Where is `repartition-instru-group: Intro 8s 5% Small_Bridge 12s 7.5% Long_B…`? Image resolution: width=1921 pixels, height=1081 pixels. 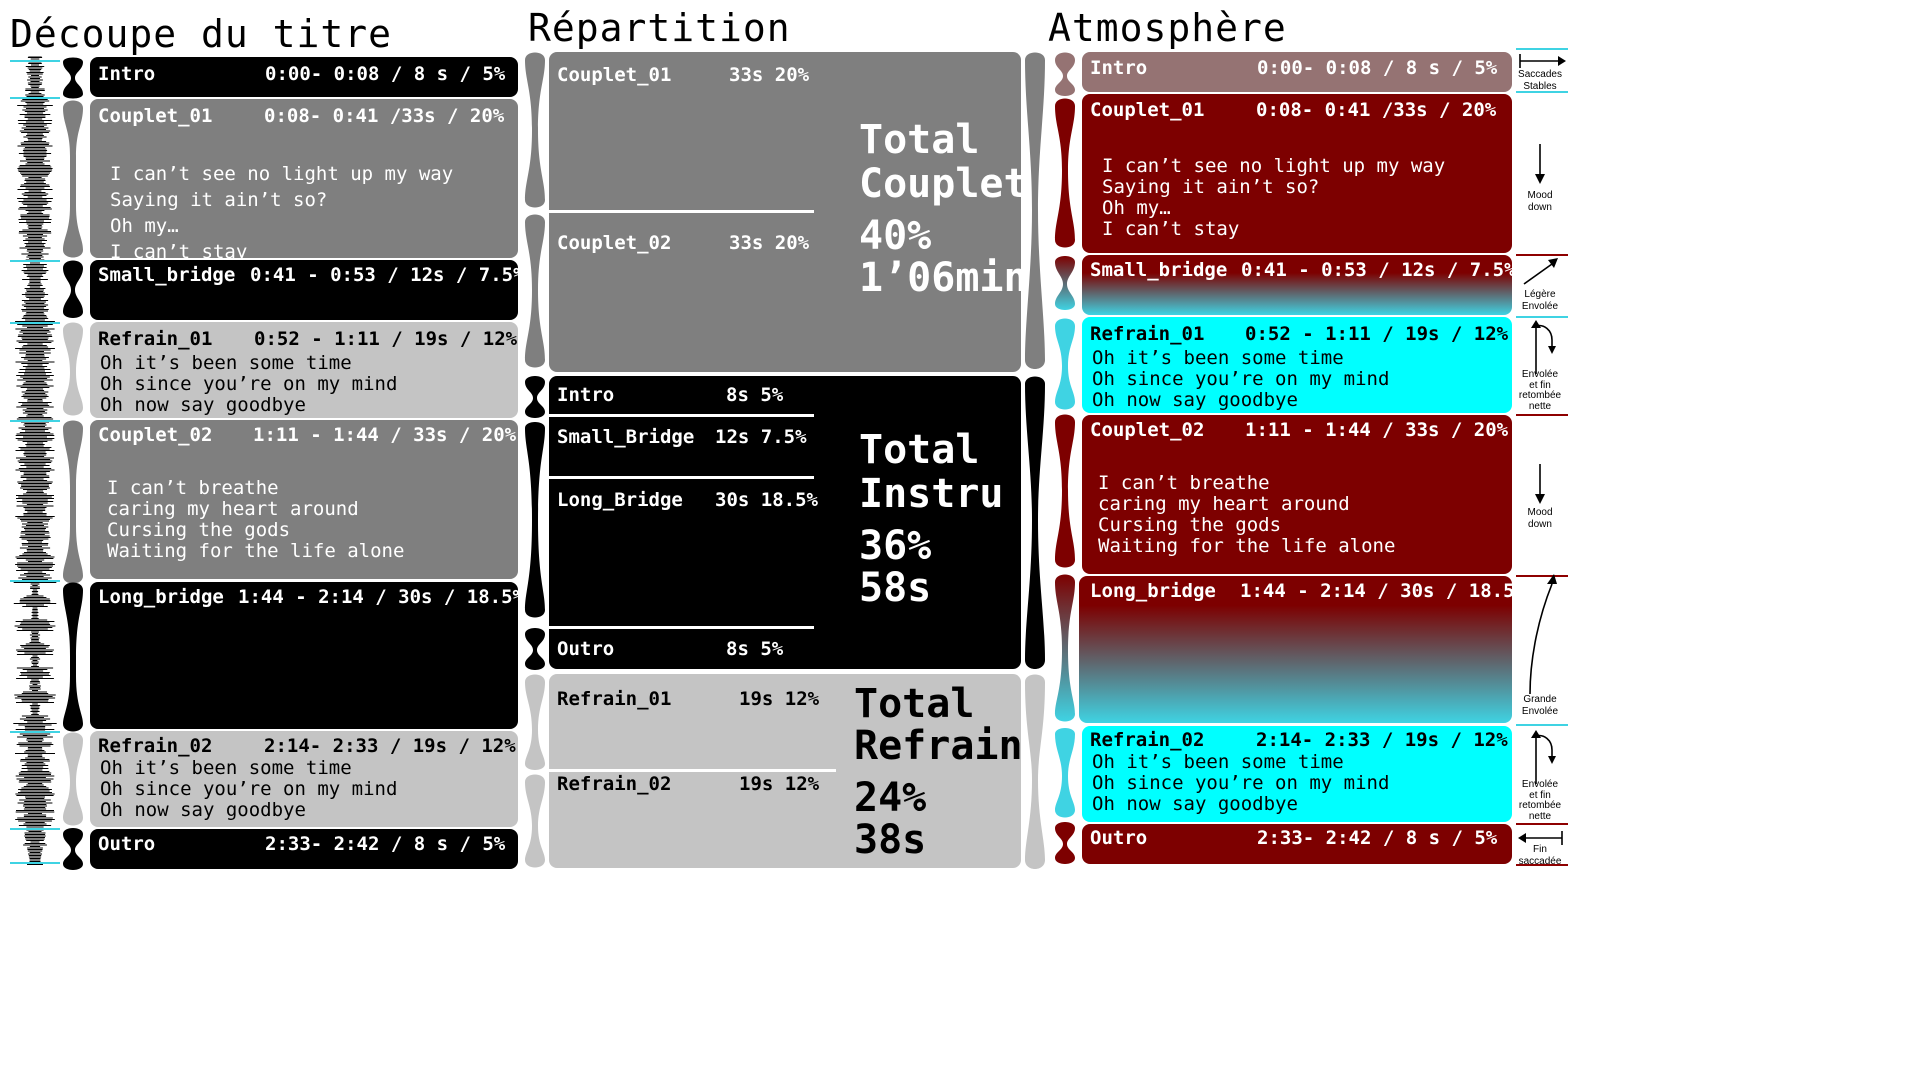 repartition-instru-group: Intro 8s 5% Small_Bridge 12s 7.5% Long_B… is located at coordinates (785, 522).